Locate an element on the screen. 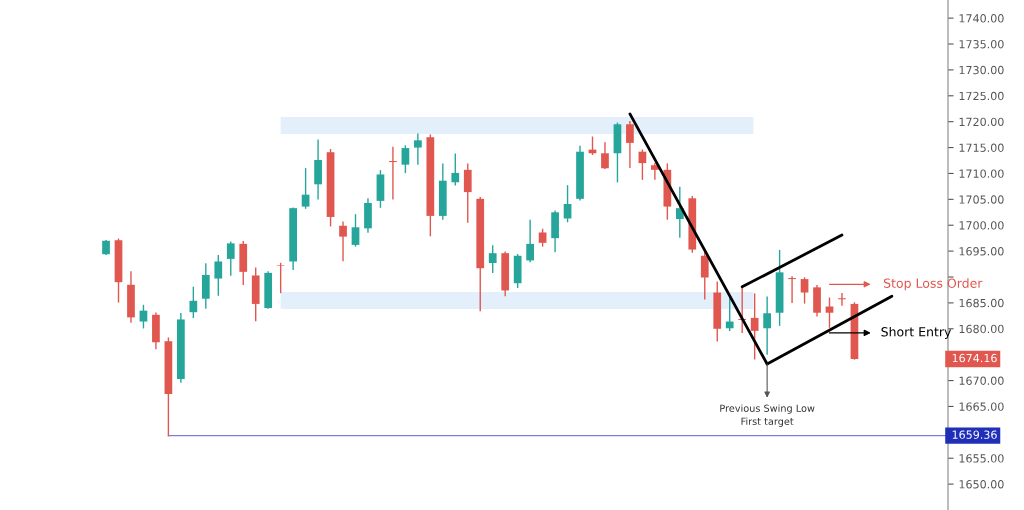 This screenshot has height=510, width=1024. y-tick-label: 1695.00 is located at coordinates (981, 251).